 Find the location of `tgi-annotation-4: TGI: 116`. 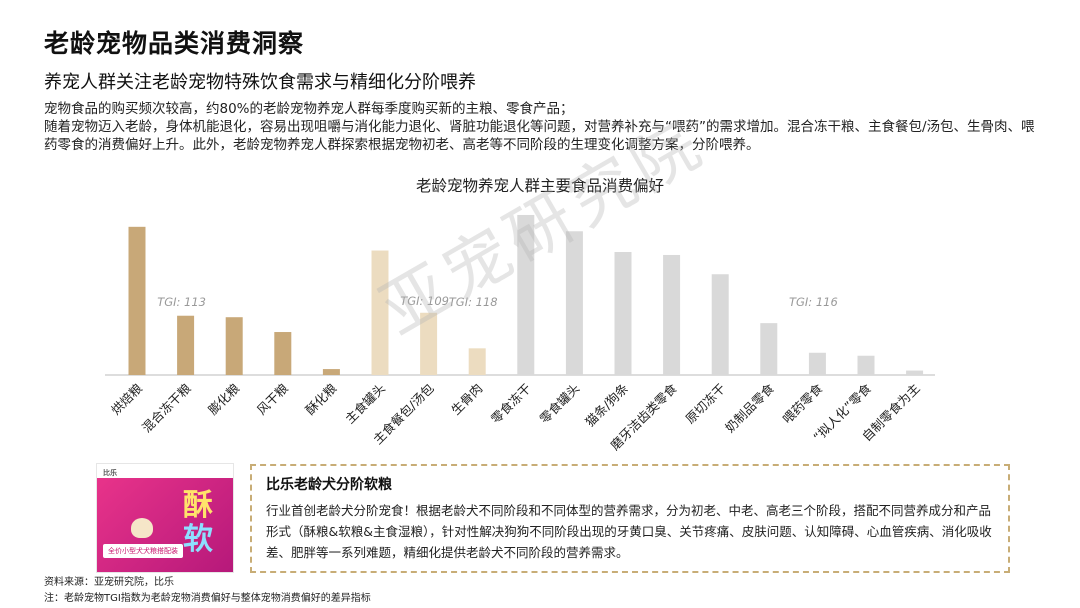

tgi-annotation-4: TGI: 116 is located at coordinates (813, 302).